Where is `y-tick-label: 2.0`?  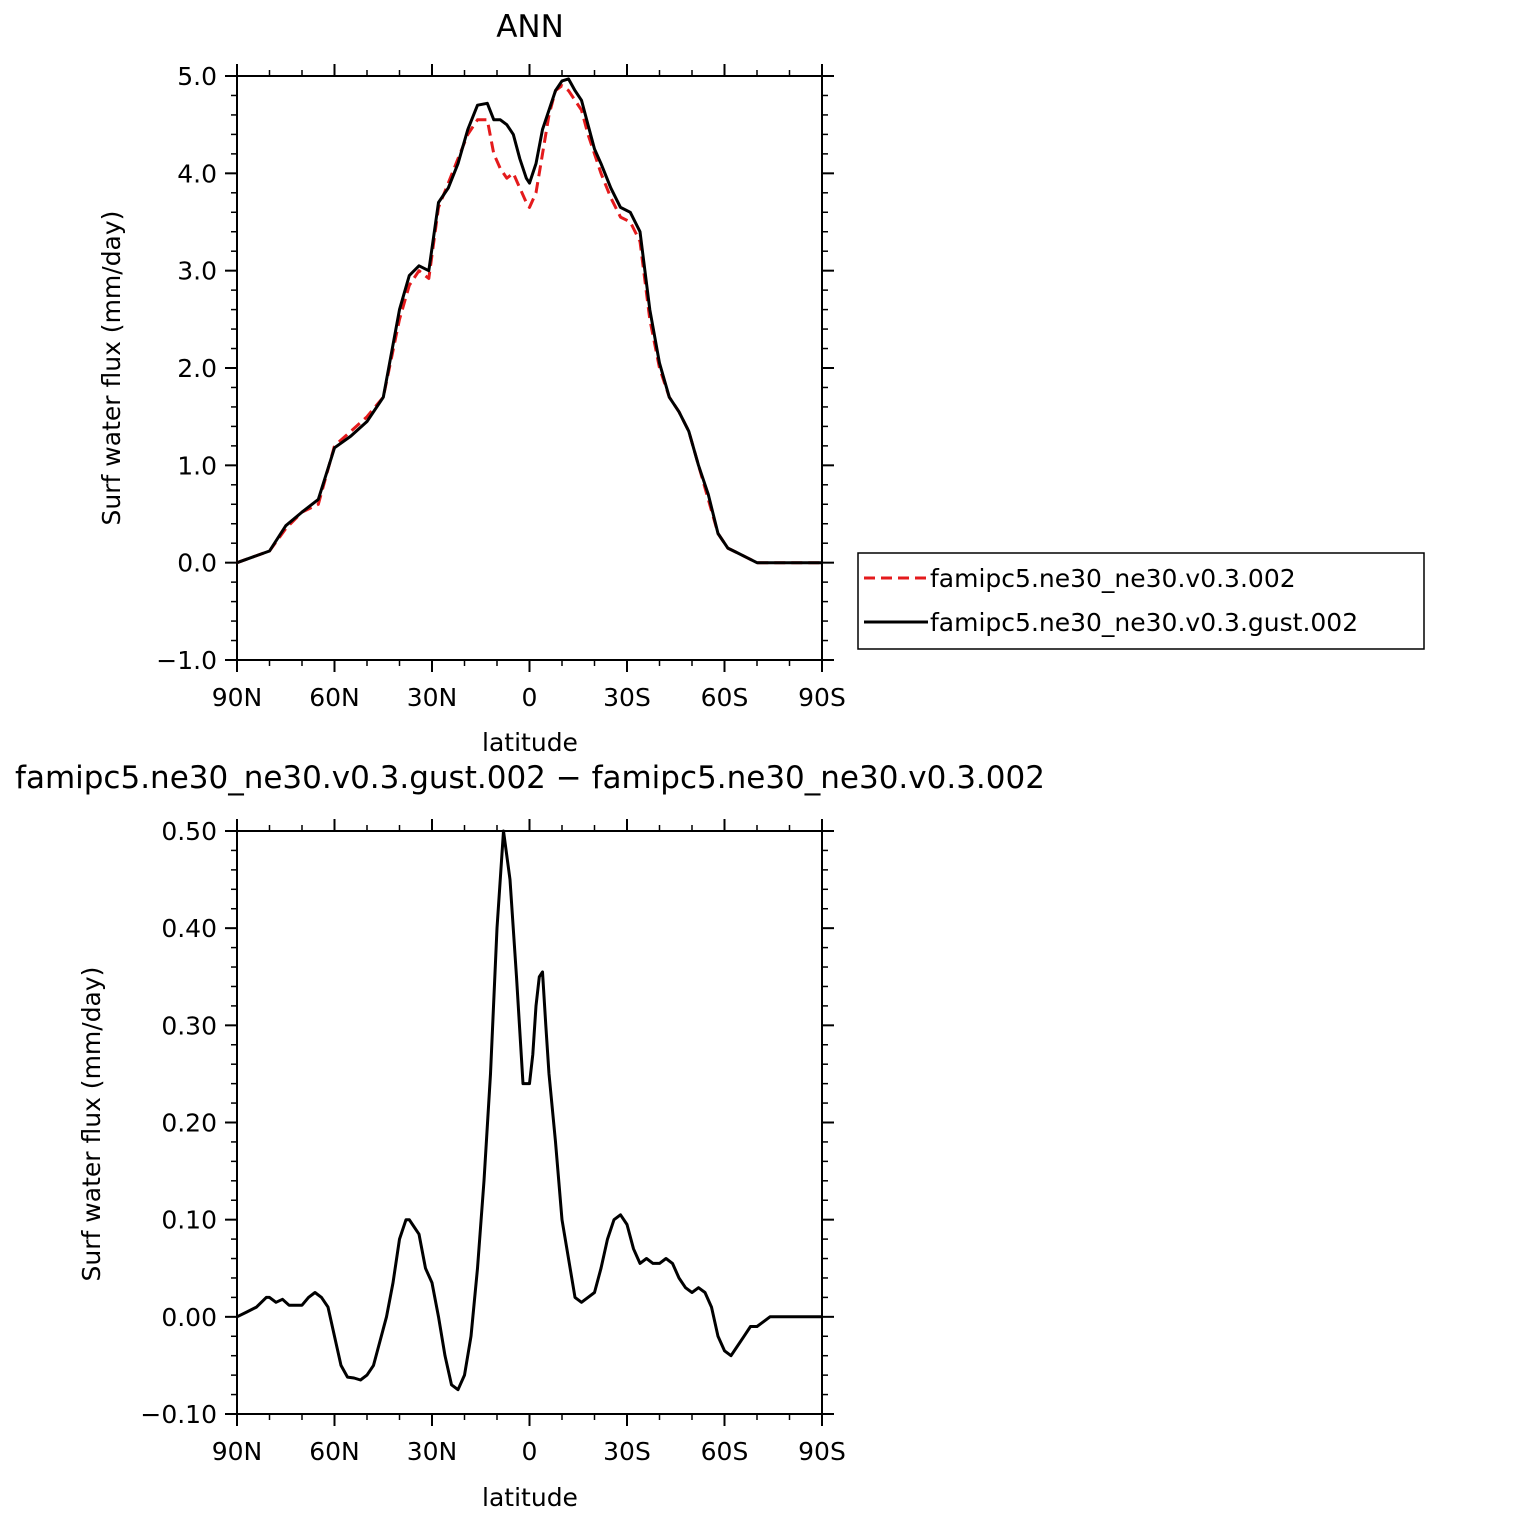
y-tick-label: 2.0 is located at coordinates (197, 368).